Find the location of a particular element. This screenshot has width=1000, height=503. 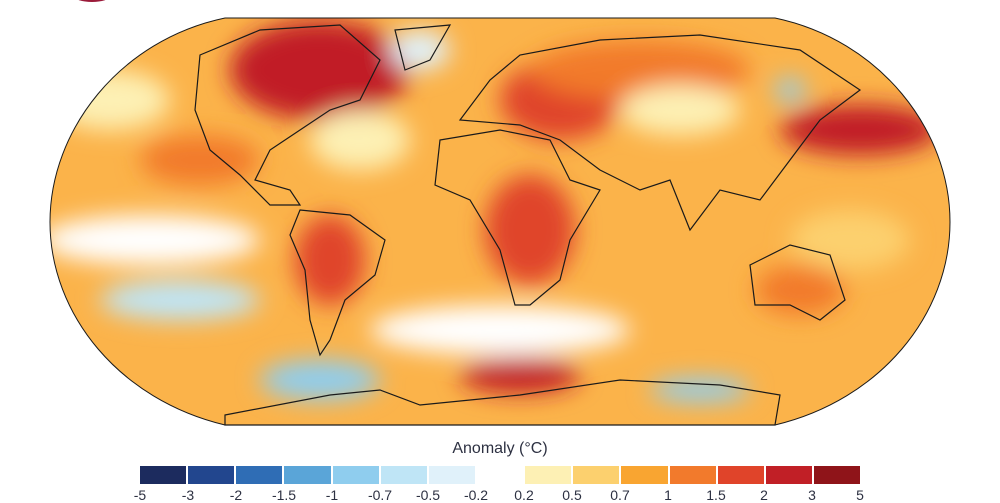

legend-title: Anomaly (°C) is located at coordinates (500, 448).